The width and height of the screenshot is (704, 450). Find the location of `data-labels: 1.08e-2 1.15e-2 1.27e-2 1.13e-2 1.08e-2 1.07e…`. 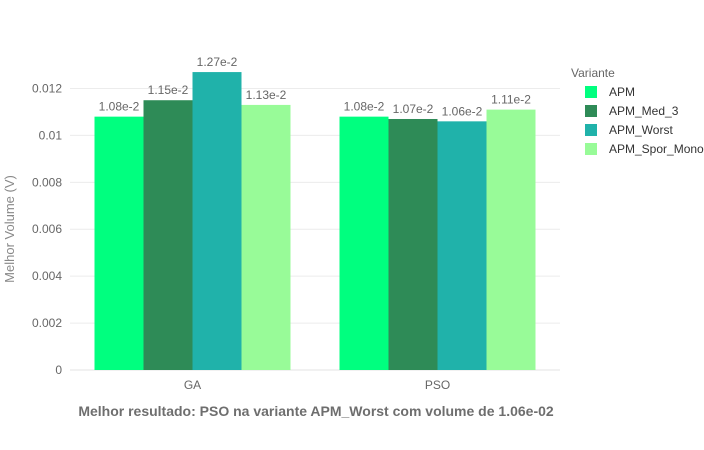

data-labels: 1.08e-2 1.15e-2 1.27e-2 1.13e-2 1.08e-2 1.07e… is located at coordinates (315, 86).